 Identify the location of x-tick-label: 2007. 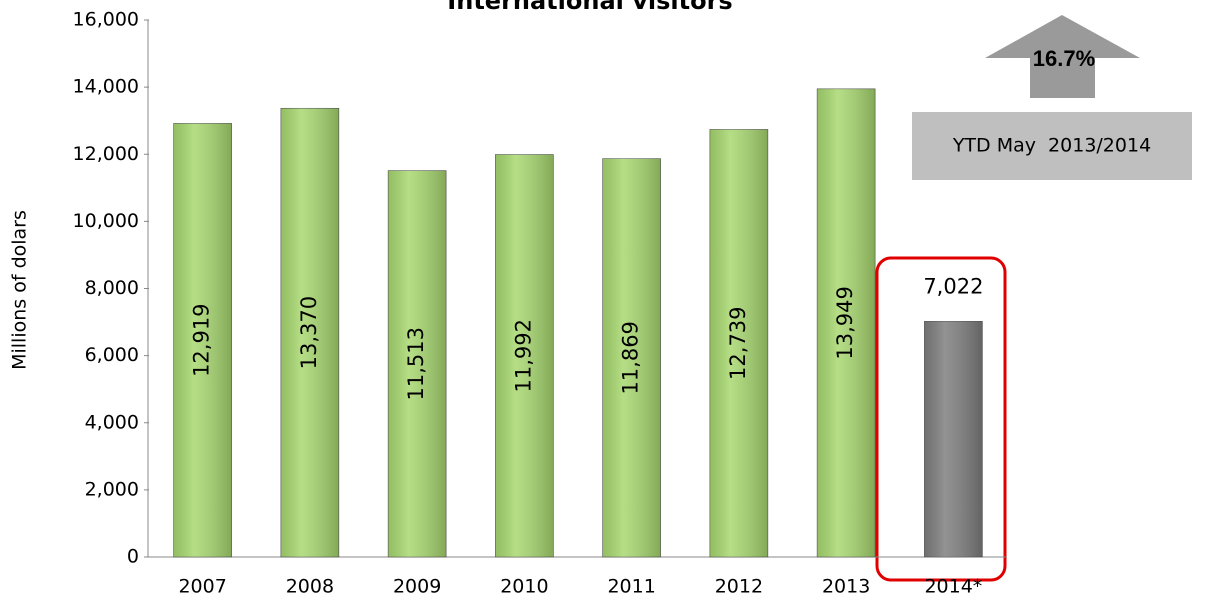
(202, 587).